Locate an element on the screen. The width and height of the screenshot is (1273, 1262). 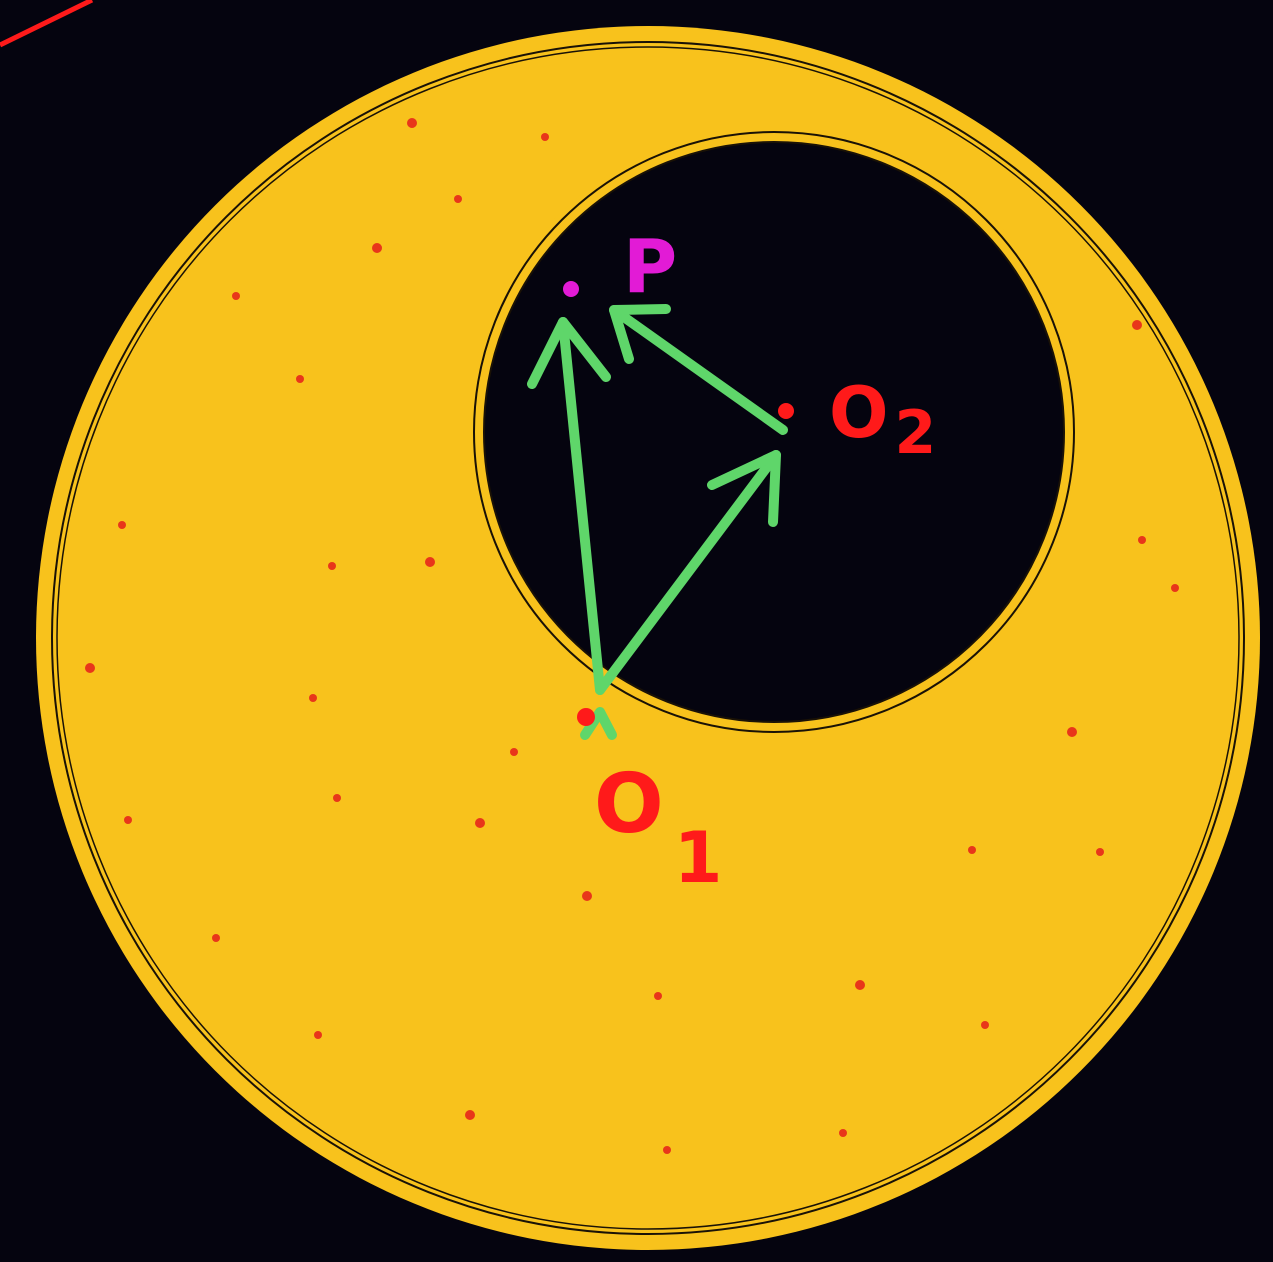
vector-group is located at coordinates (657, 522).